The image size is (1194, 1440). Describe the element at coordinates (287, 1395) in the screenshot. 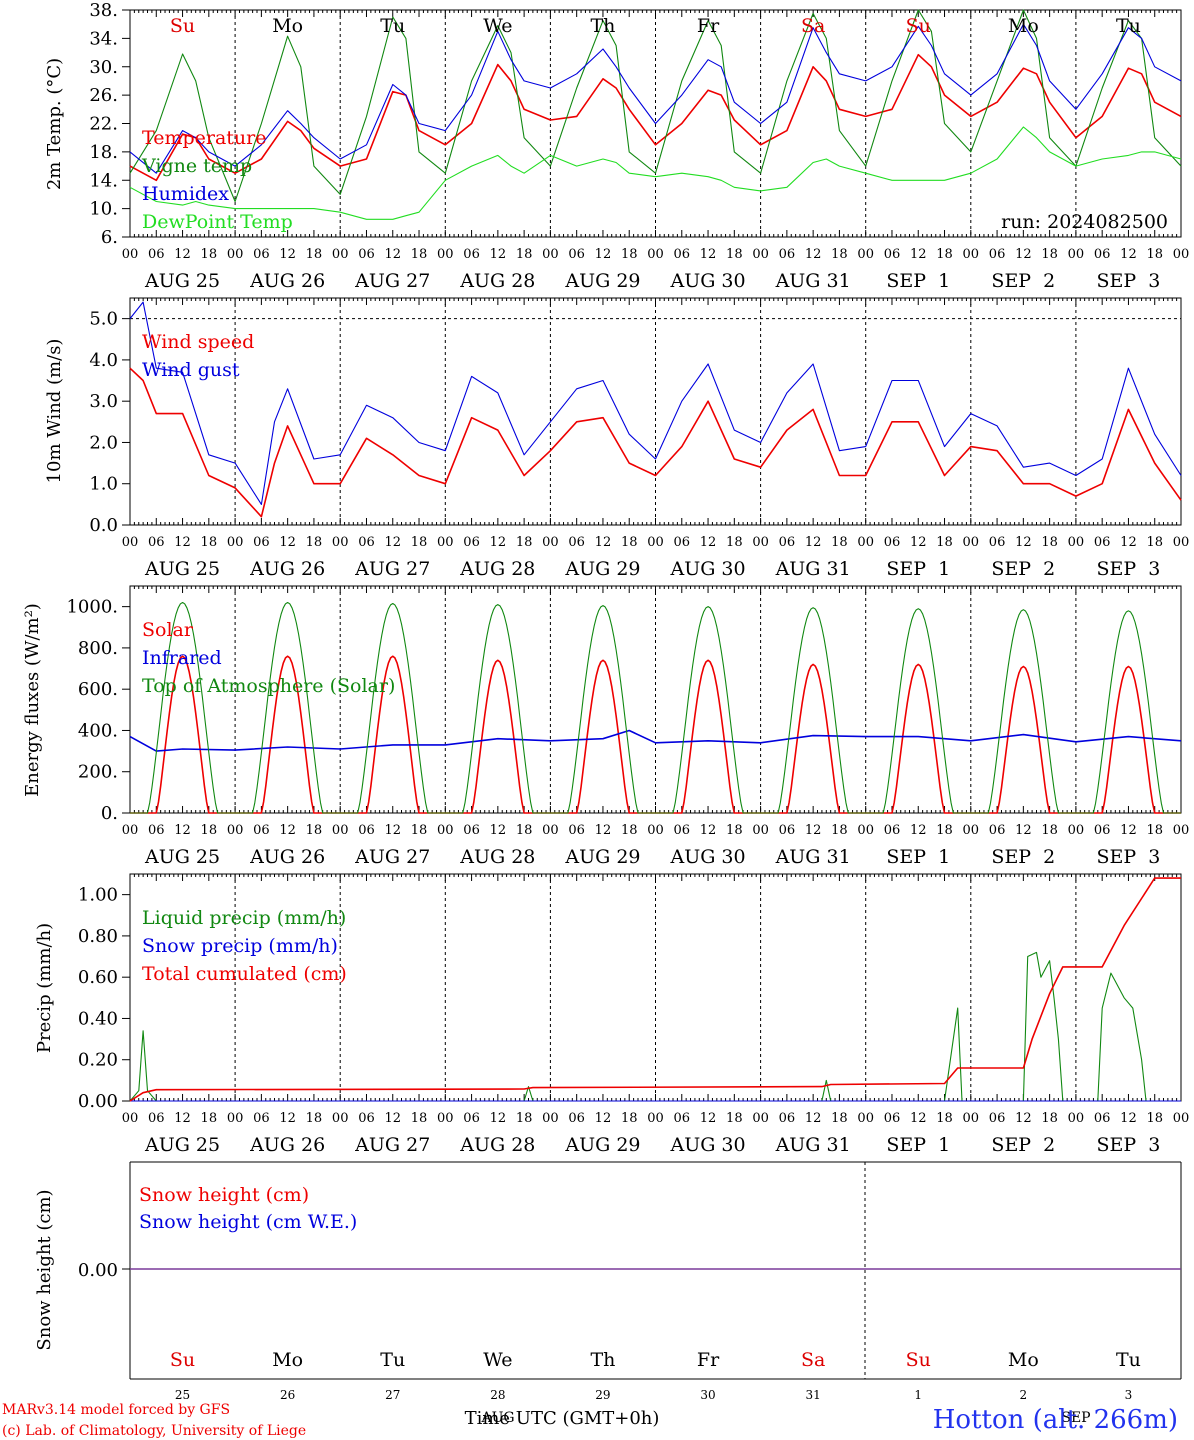

I see `day-number-label: 26` at that location.